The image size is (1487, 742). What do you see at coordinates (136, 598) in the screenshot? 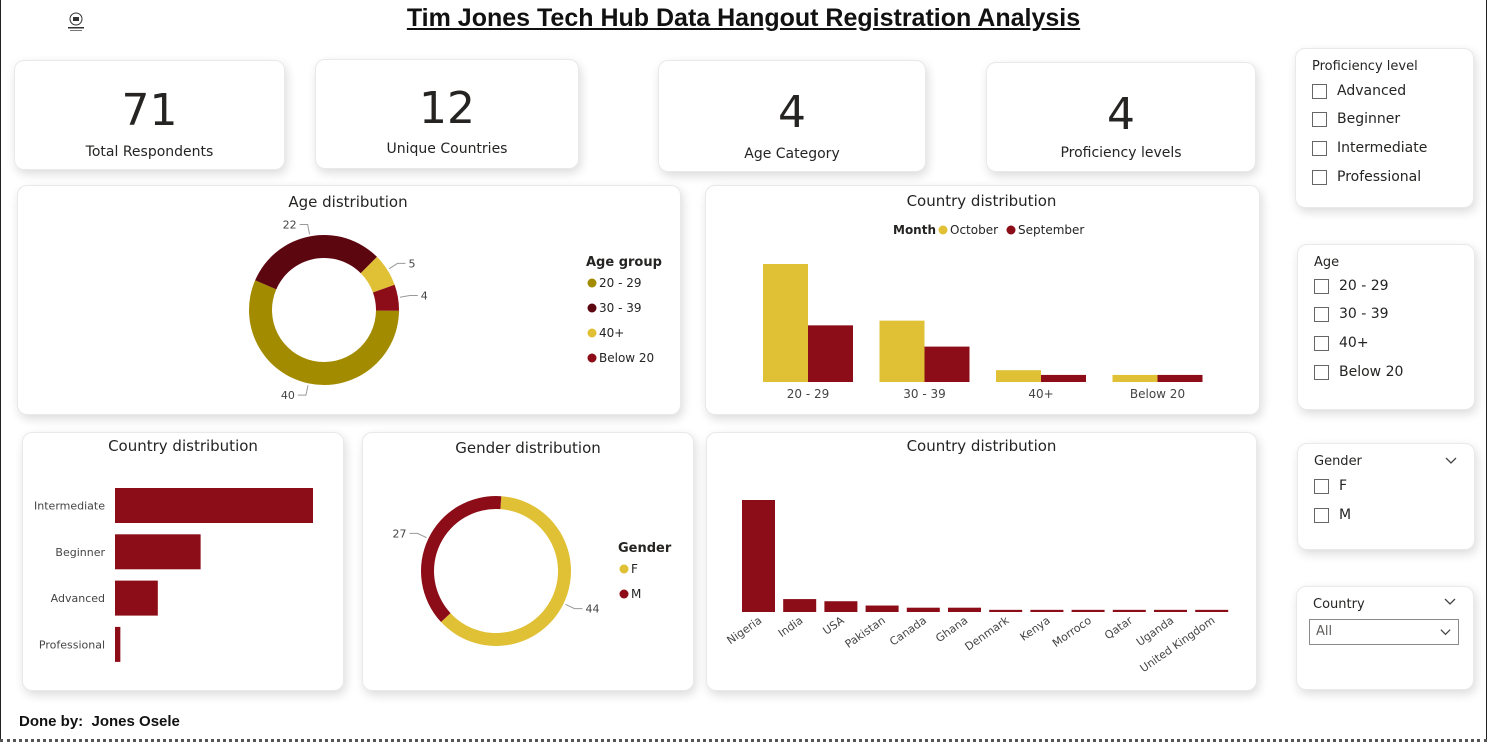
I see `bar-advanced` at bounding box center [136, 598].